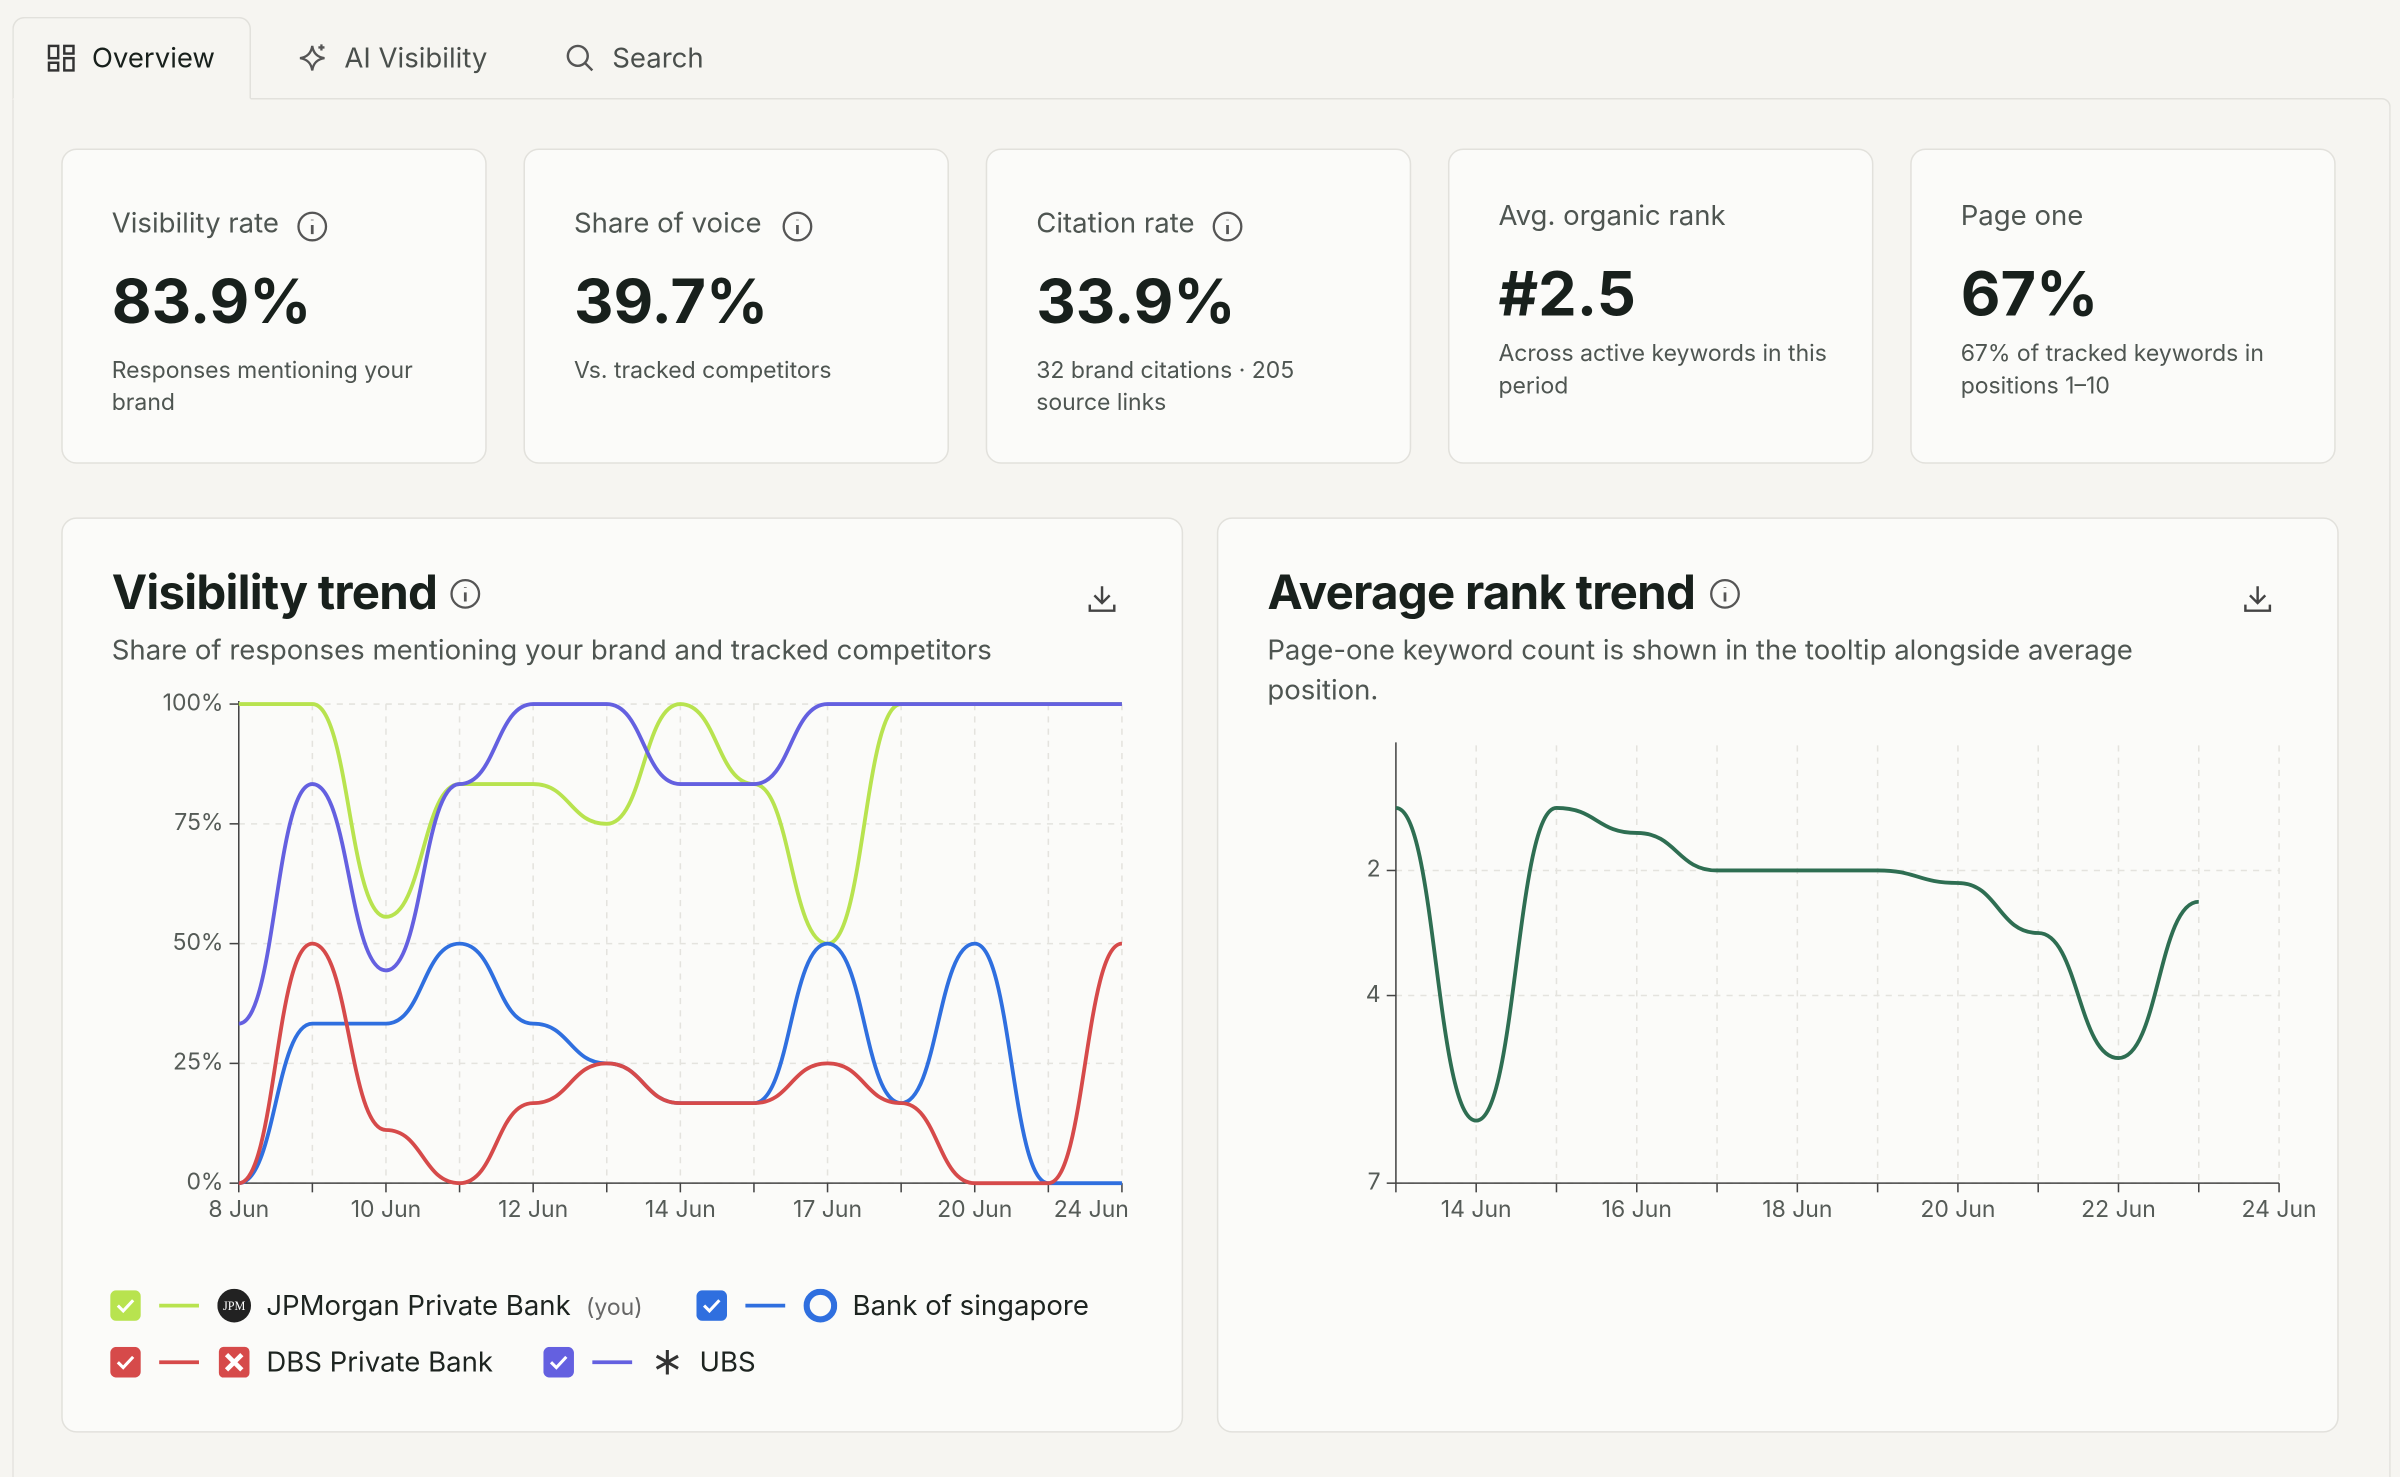 Image resolution: width=2400 pixels, height=1477 pixels. I want to click on x-tick-label: 8 Jun, so click(238, 1209).